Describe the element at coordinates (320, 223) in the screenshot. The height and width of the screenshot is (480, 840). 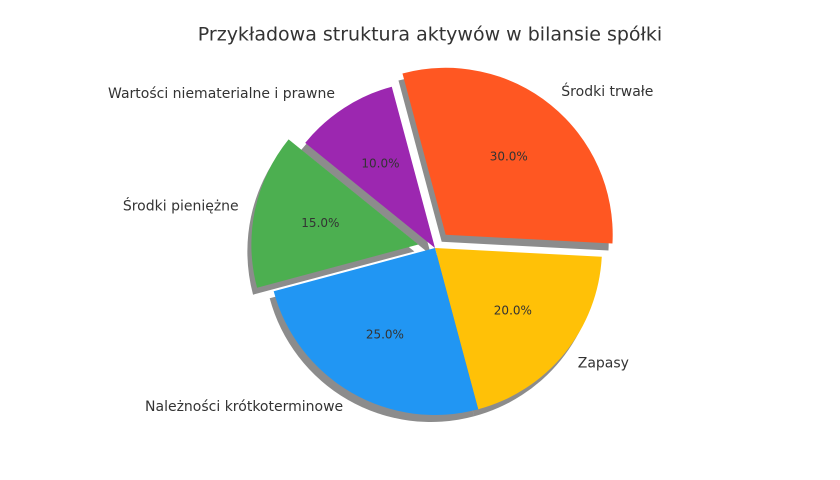
I see `percent-label: 15.0%` at that location.